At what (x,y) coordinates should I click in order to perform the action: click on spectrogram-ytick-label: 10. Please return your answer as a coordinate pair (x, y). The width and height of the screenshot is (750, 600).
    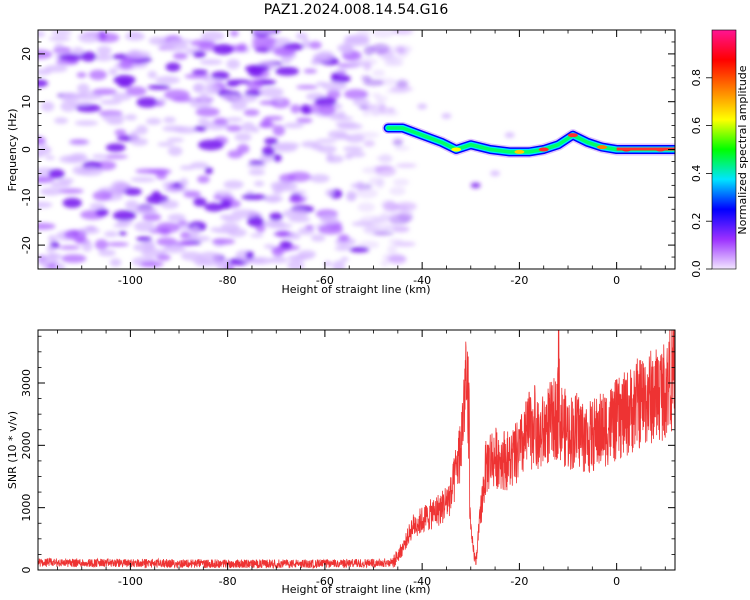
    Looking at the image, I should click on (26, 102).